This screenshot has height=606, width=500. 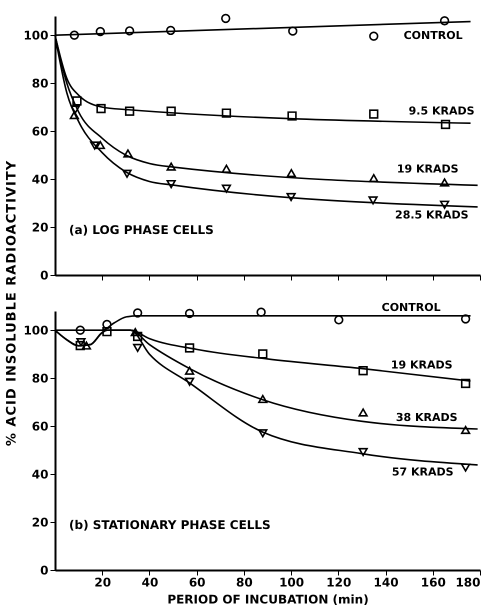 What do you see at coordinates (339, 583) in the screenshot?
I see `x-tick-label: 120` at bounding box center [339, 583].